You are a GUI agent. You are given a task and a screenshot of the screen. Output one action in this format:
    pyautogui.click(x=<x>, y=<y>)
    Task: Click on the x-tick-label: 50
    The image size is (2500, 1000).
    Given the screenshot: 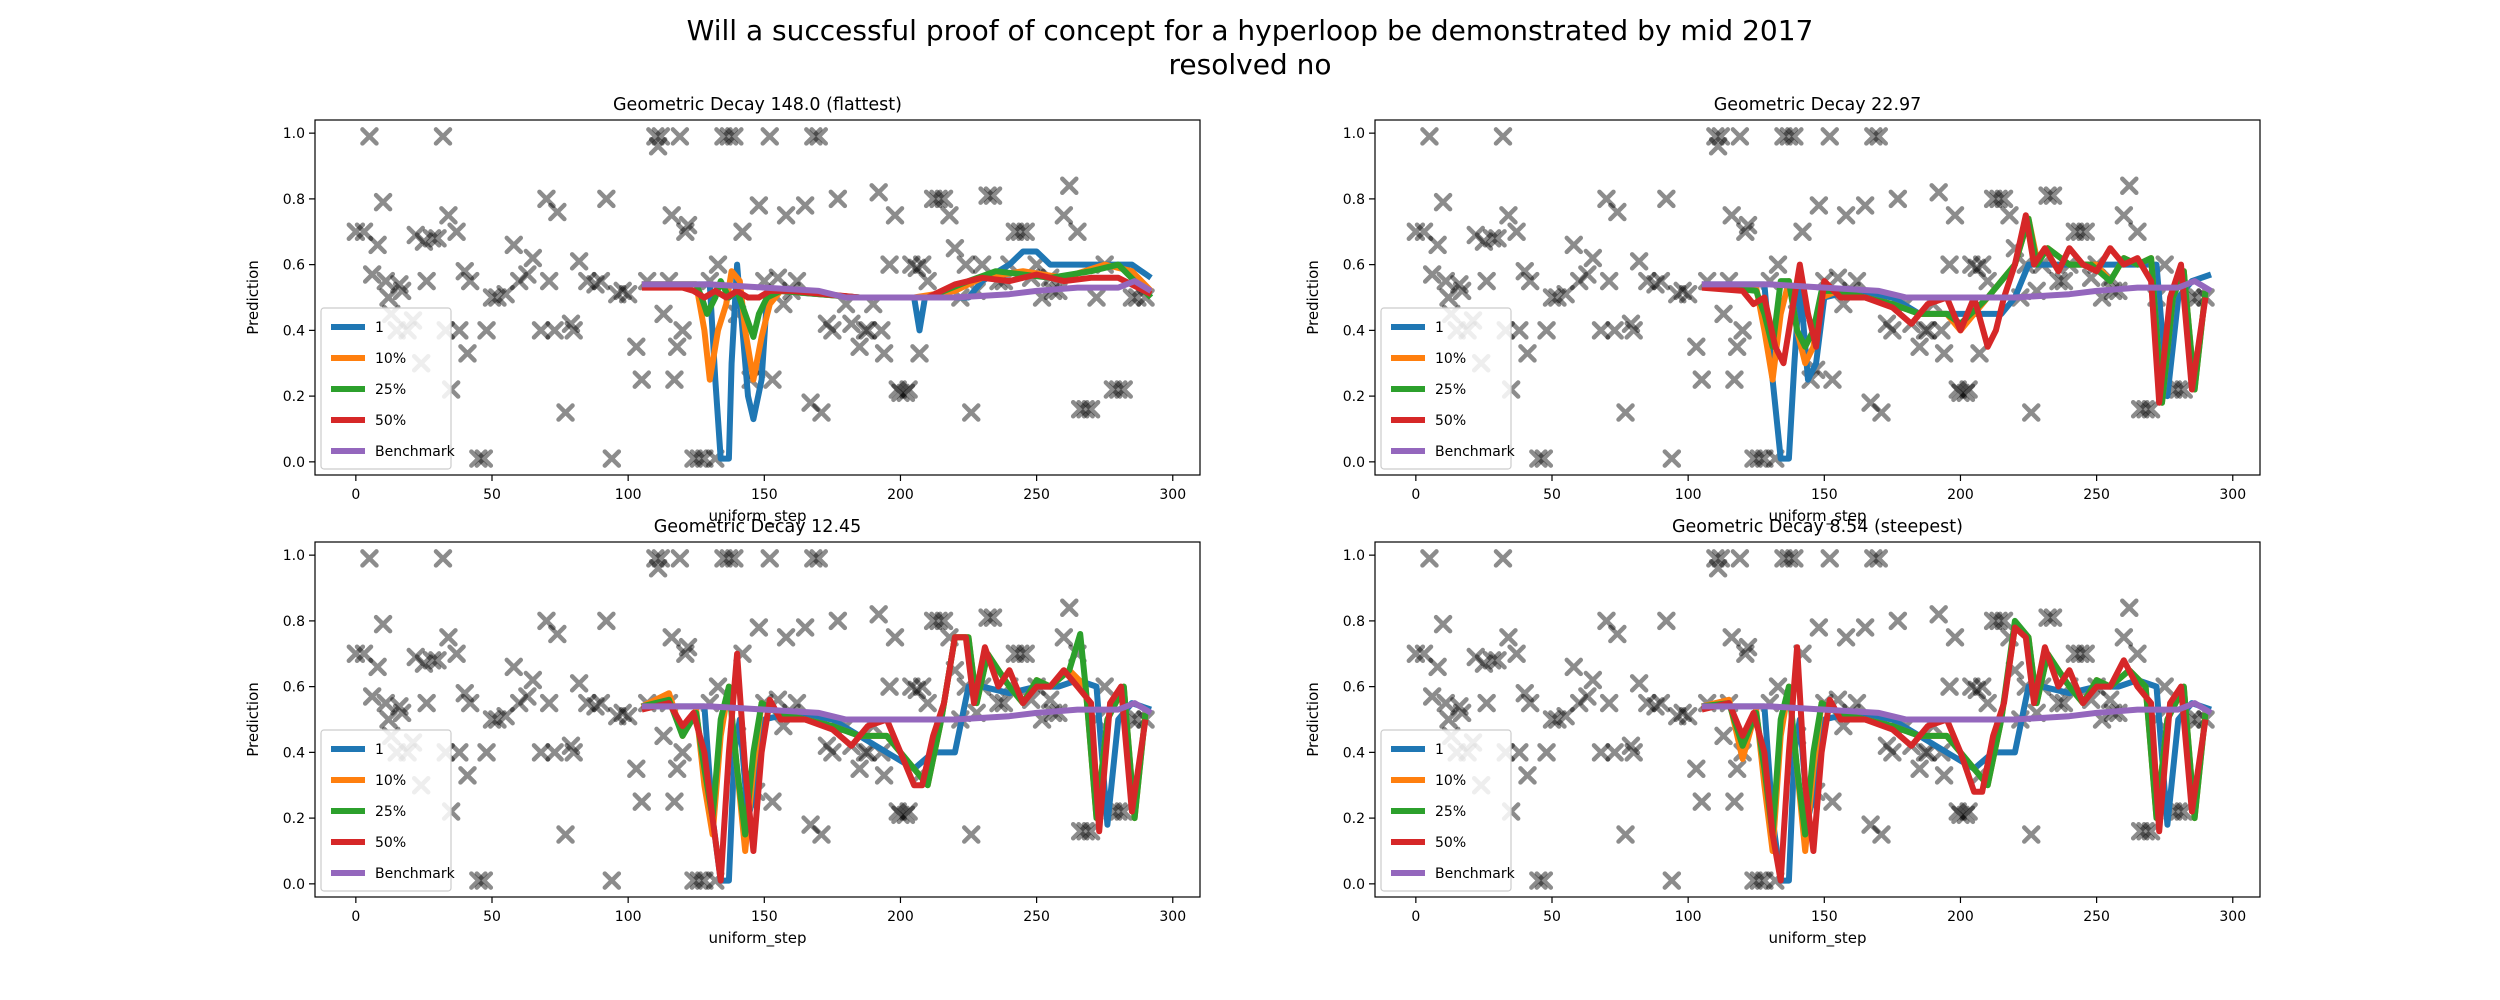 What is the action you would take?
    pyautogui.click(x=492, y=495)
    